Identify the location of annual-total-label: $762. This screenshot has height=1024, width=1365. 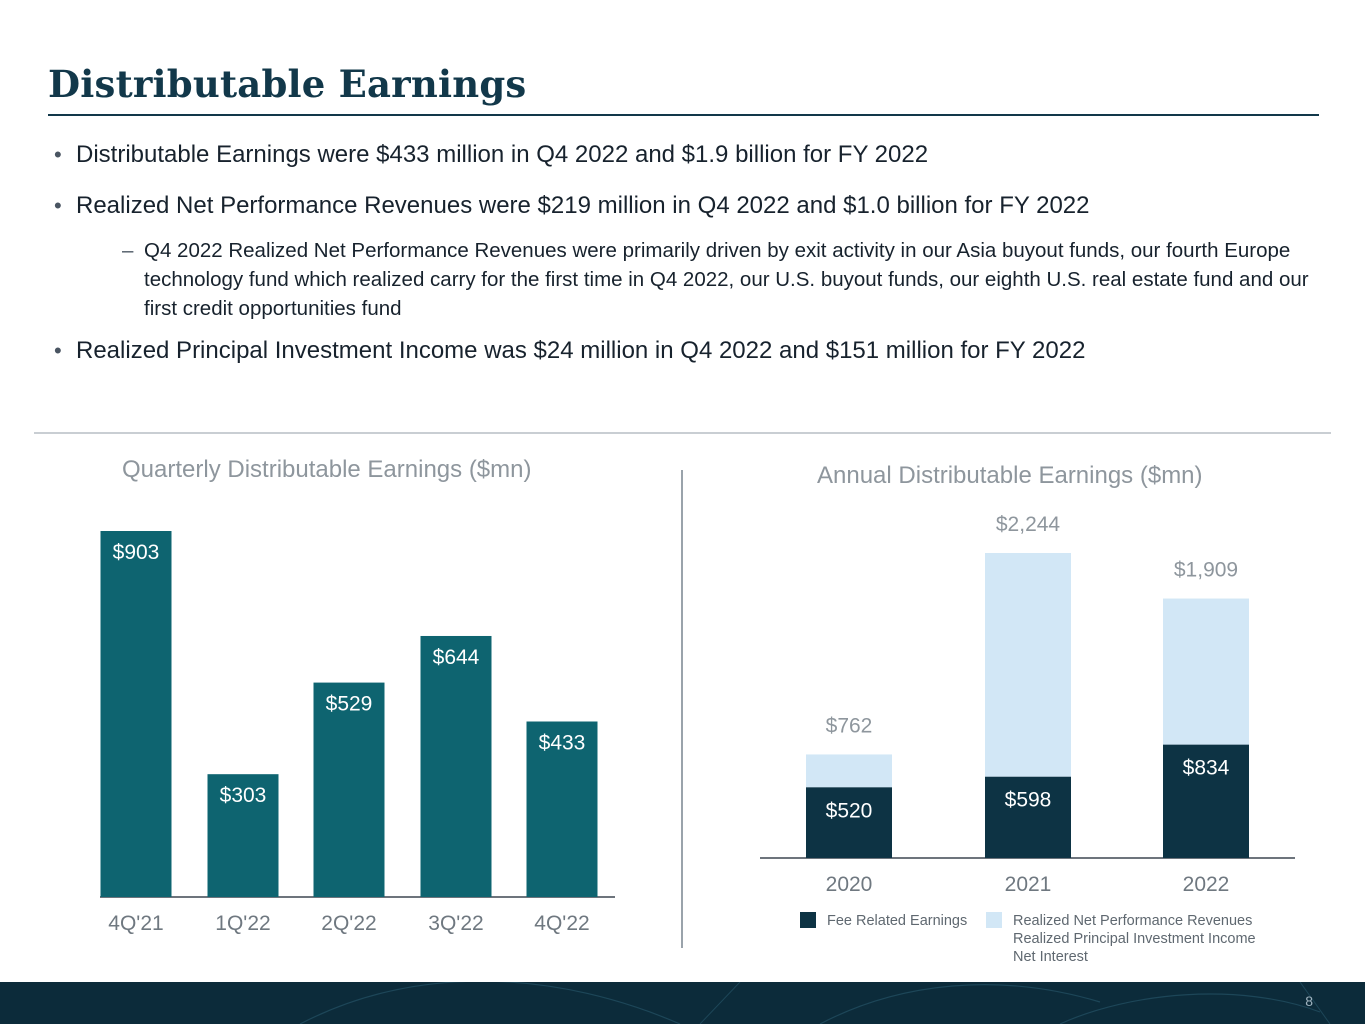
(849, 725).